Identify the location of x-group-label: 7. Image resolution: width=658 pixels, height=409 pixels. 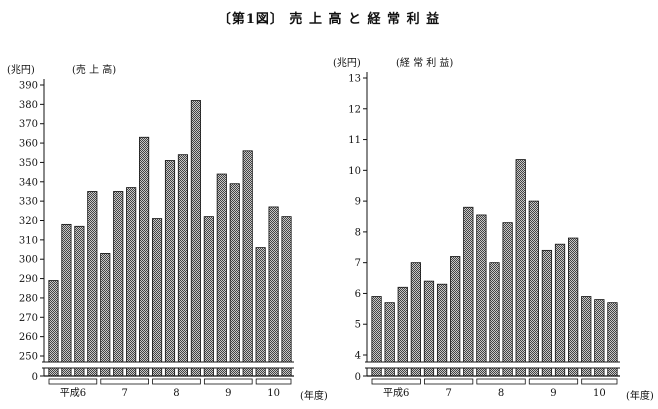
(448, 393).